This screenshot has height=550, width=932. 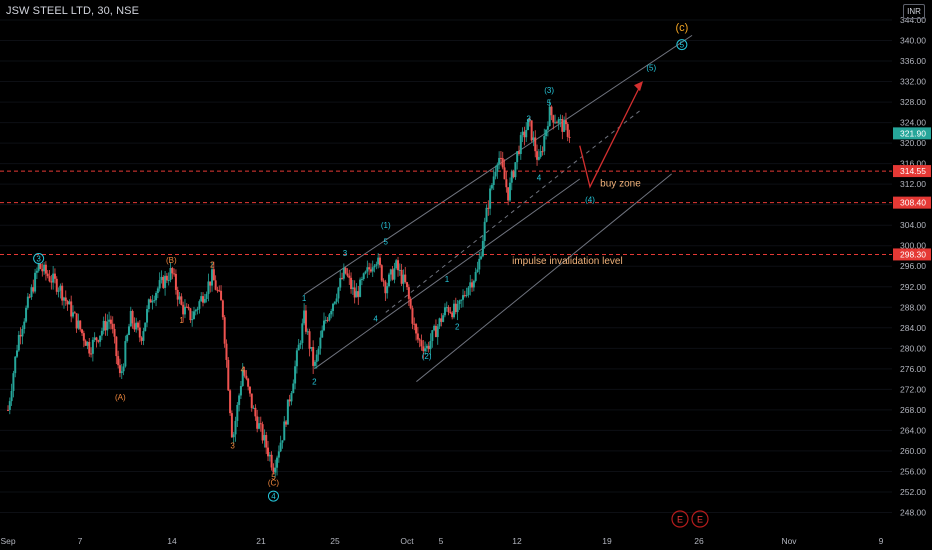 What do you see at coordinates (913, 348) in the screenshot?
I see `price-tick-label: 280.00` at bounding box center [913, 348].